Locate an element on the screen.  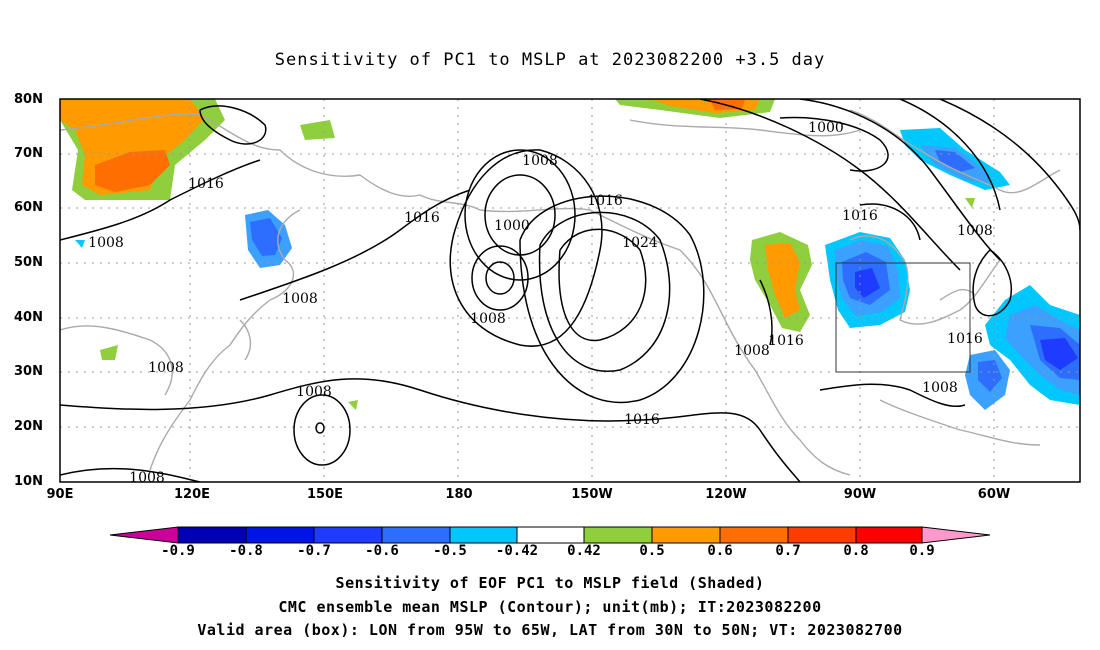
colorbar-label: 0.42 is located at coordinates (584, 551).